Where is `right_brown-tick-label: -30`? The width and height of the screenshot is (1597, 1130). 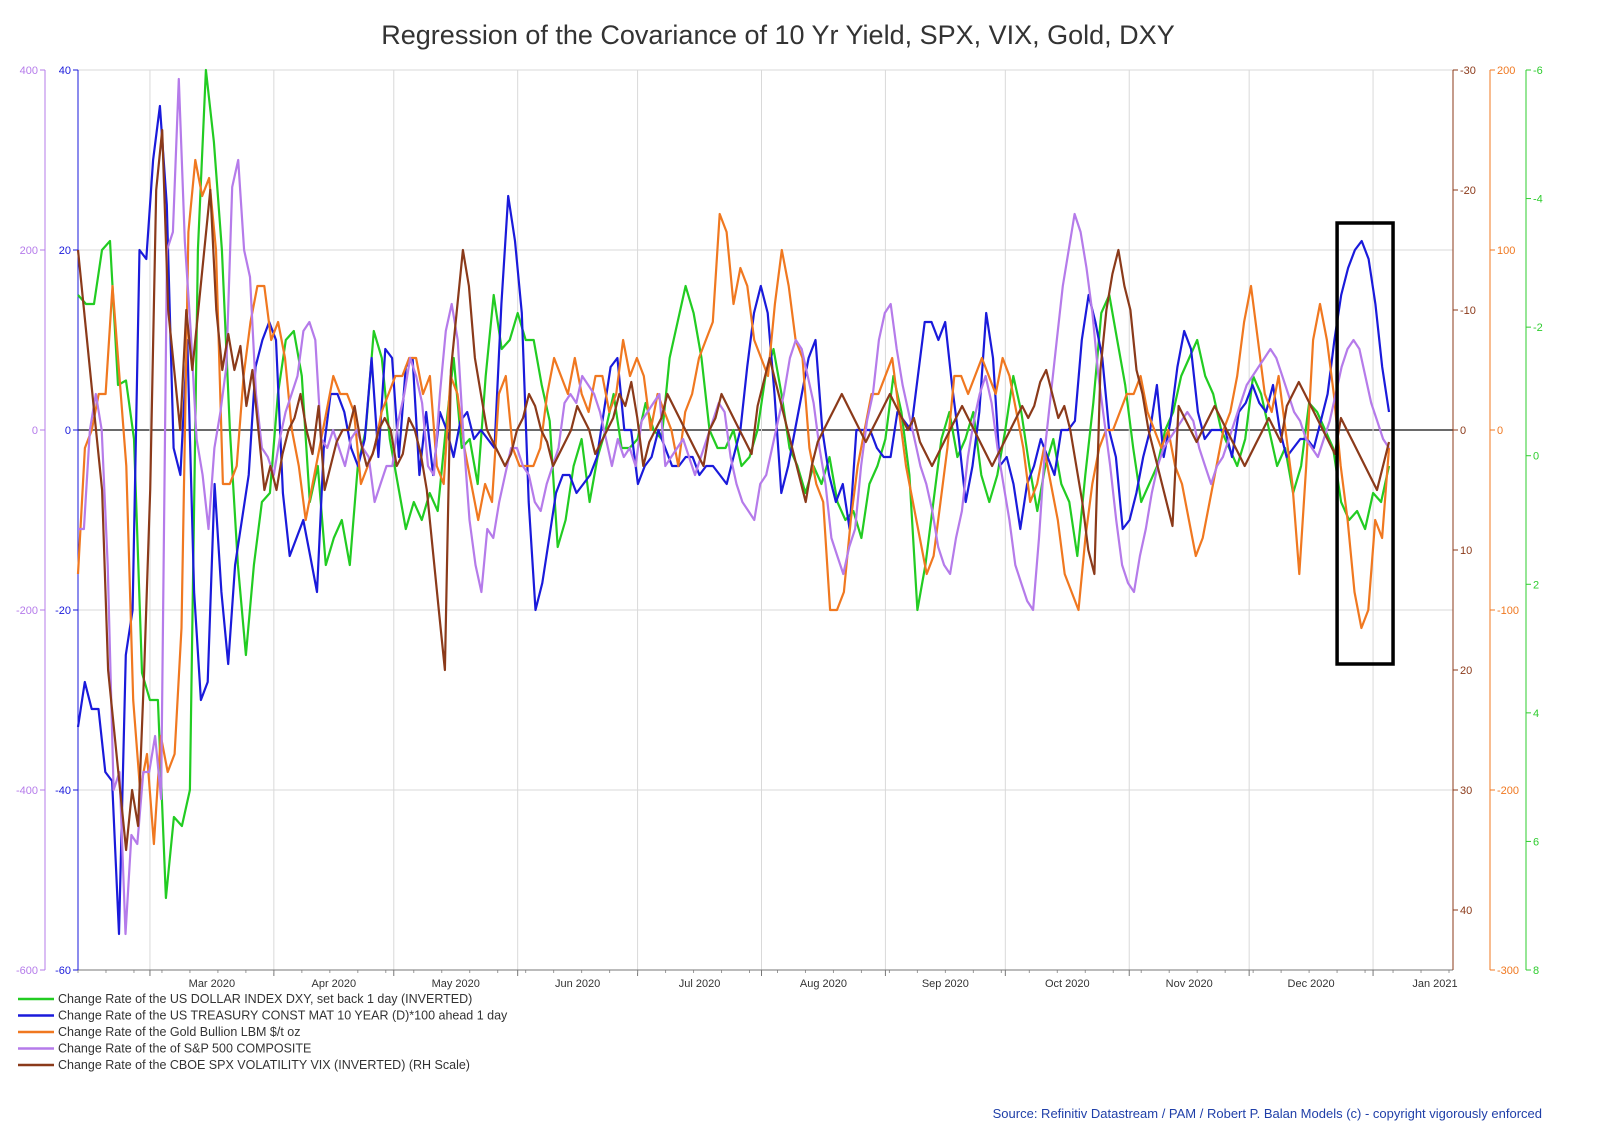
right_brown-tick-label: -30 is located at coordinates (1468, 71).